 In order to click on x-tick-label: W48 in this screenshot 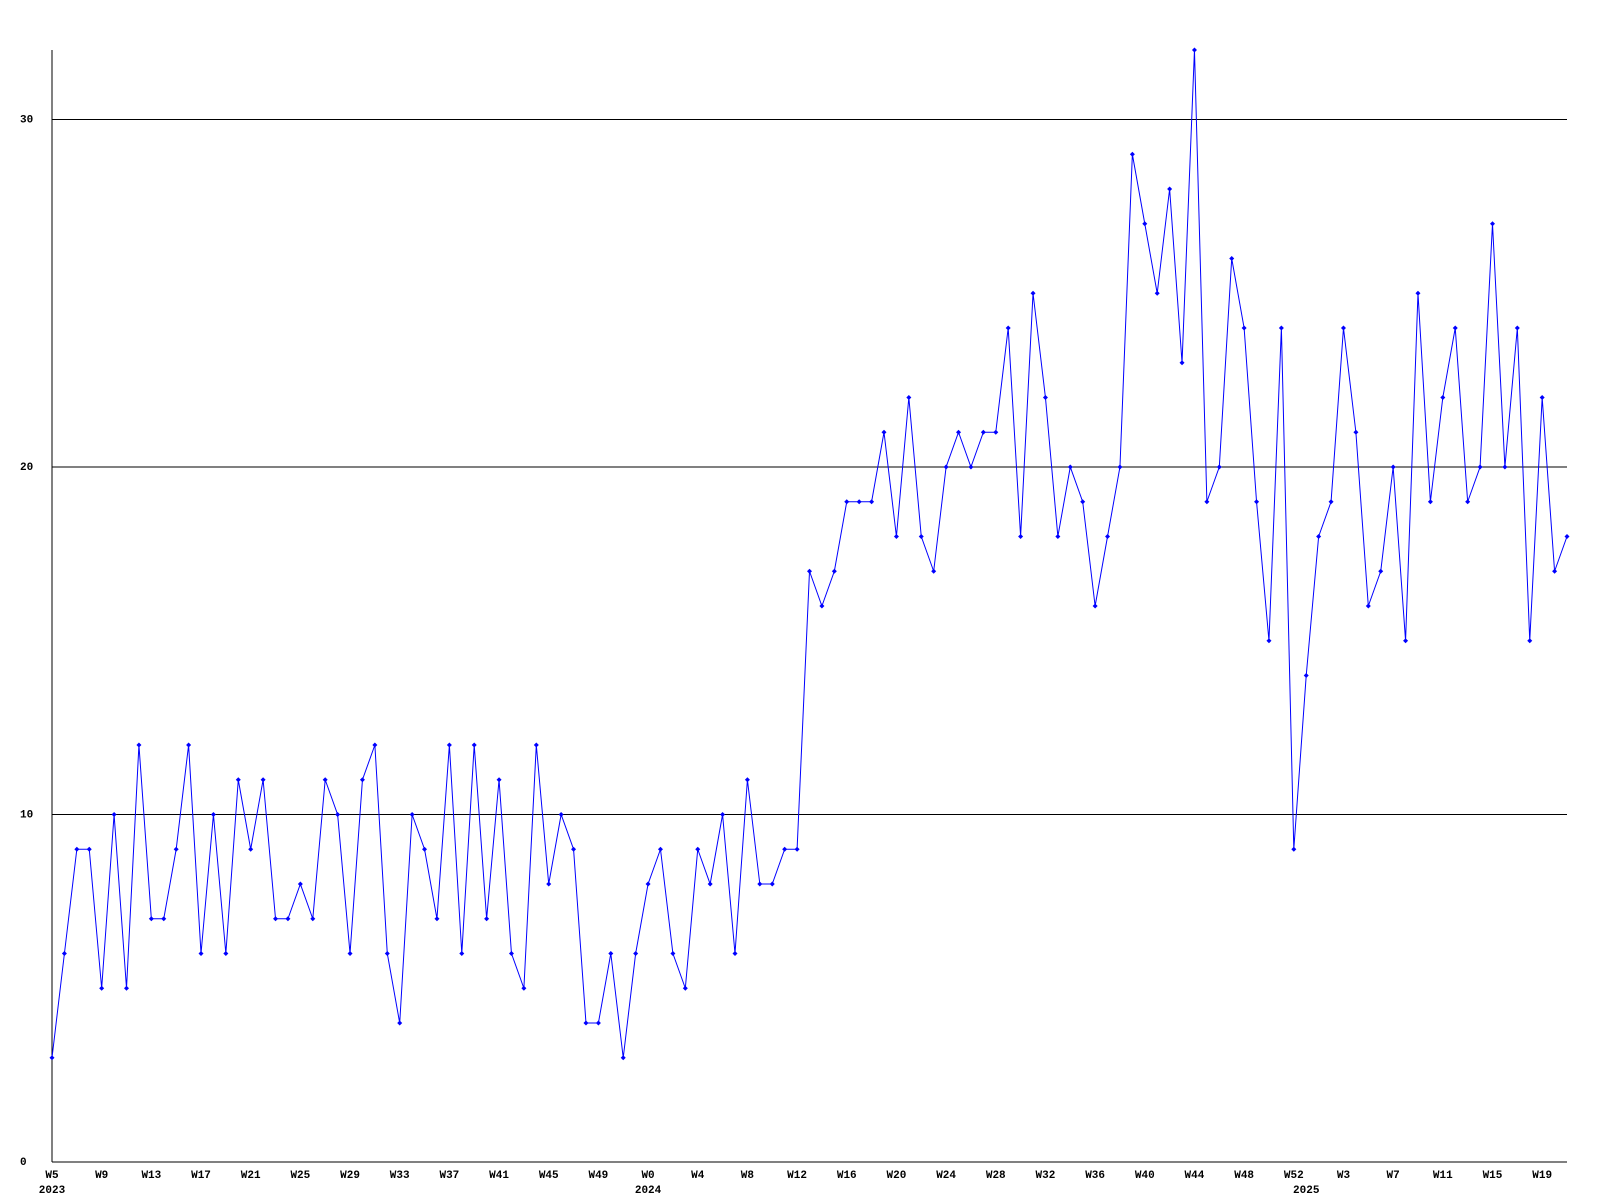, I will do `click(1244, 1176)`.